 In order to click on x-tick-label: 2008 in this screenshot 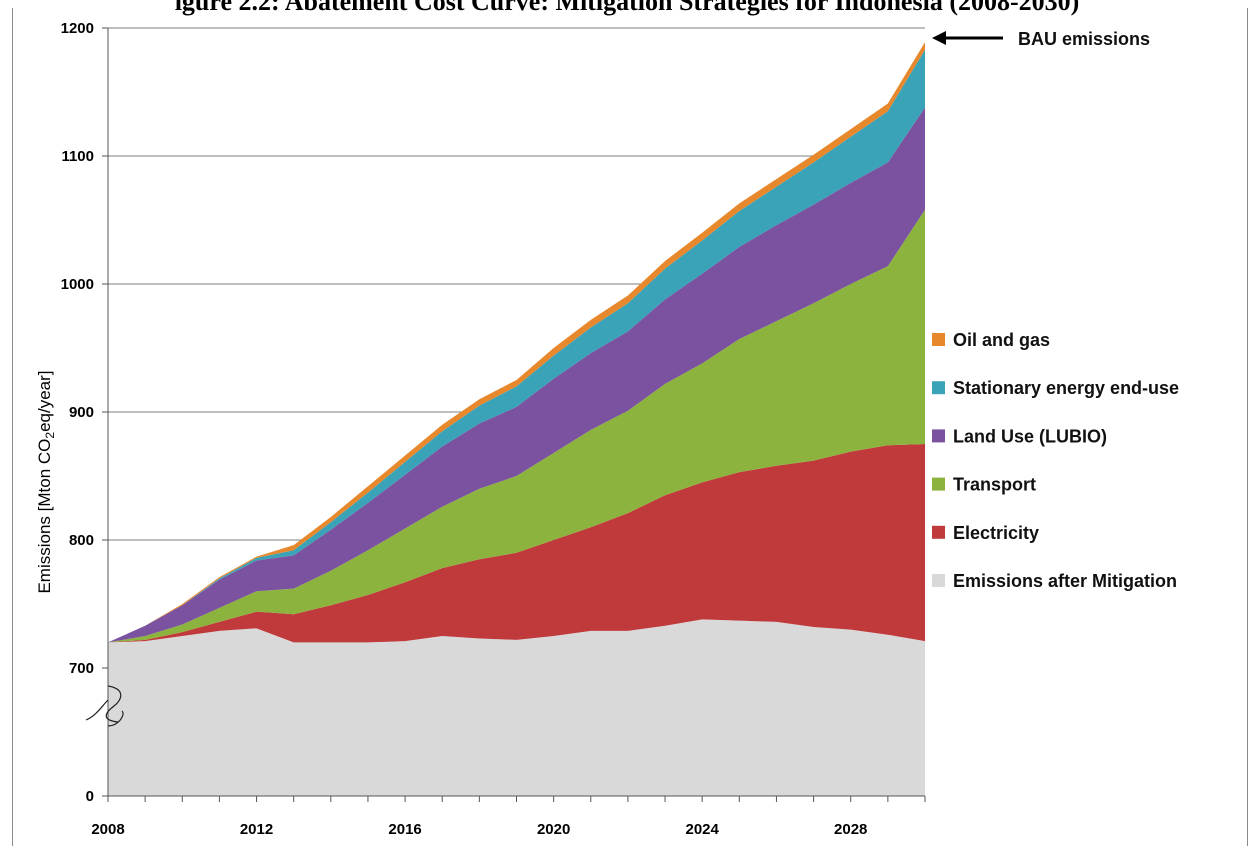, I will do `click(107, 829)`.